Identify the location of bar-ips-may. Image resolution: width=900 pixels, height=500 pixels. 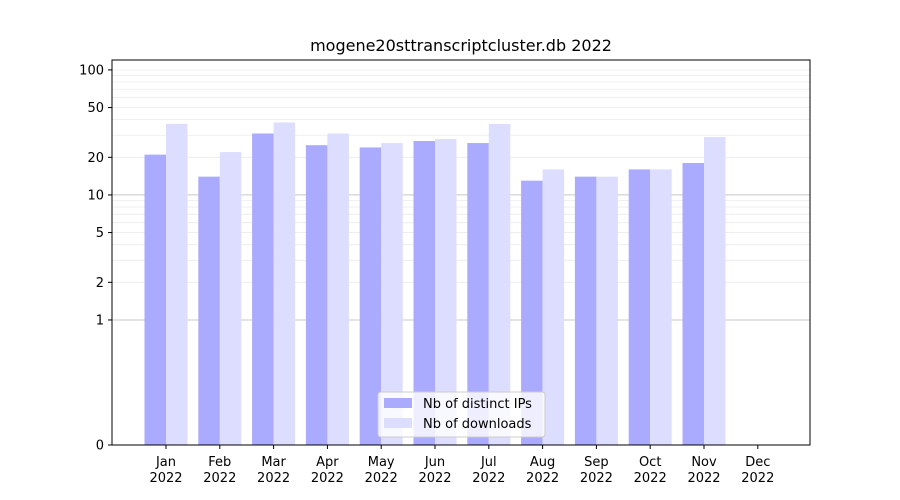
(370, 296).